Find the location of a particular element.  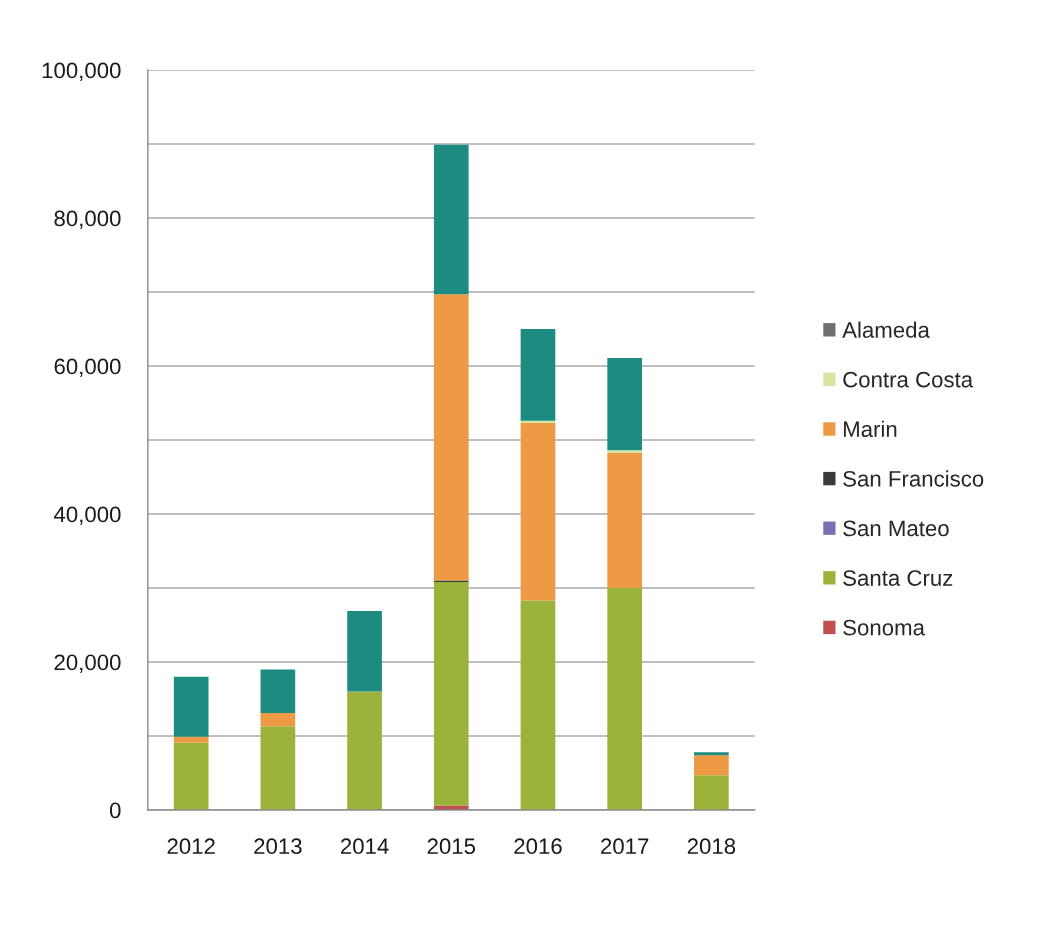

y-tick-label: 0 is located at coordinates (115, 810).